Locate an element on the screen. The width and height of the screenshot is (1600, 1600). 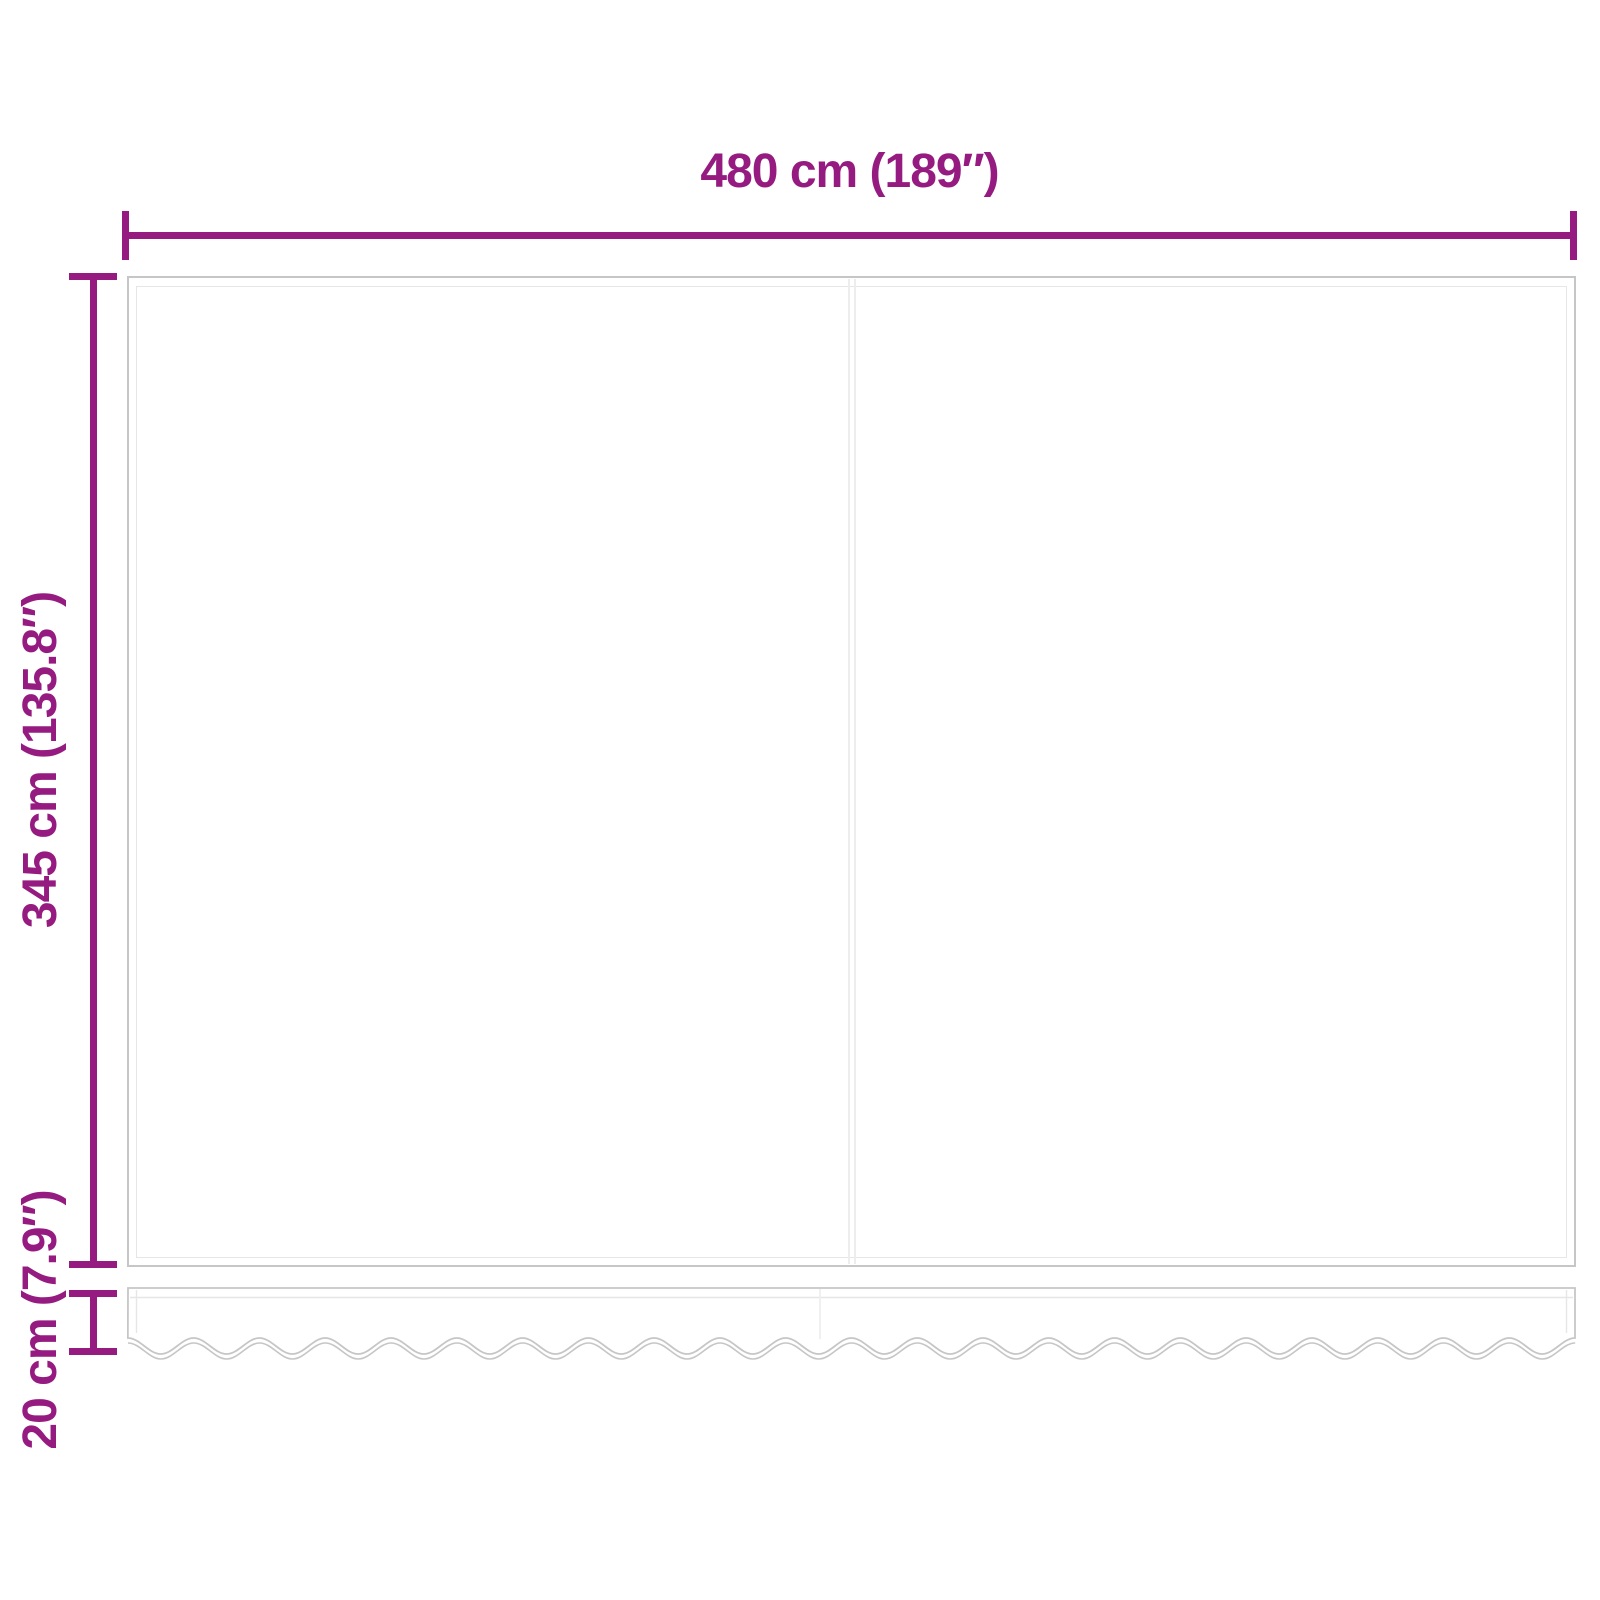
fabric-center-seam-right-line is located at coordinates (855, 771).